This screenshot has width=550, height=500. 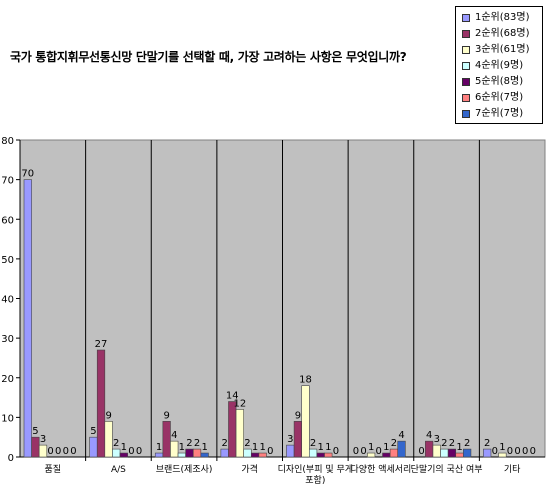 I want to click on legend-label: 6순위(7명), so click(x=499, y=97).